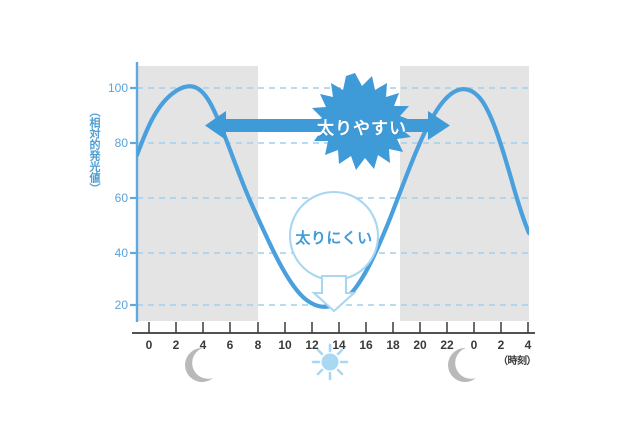 The width and height of the screenshot is (640, 430). What do you see at coordinates (199, 364) in the screenshot?
I see `moon-icon-left` at bounding box center [199, 364].